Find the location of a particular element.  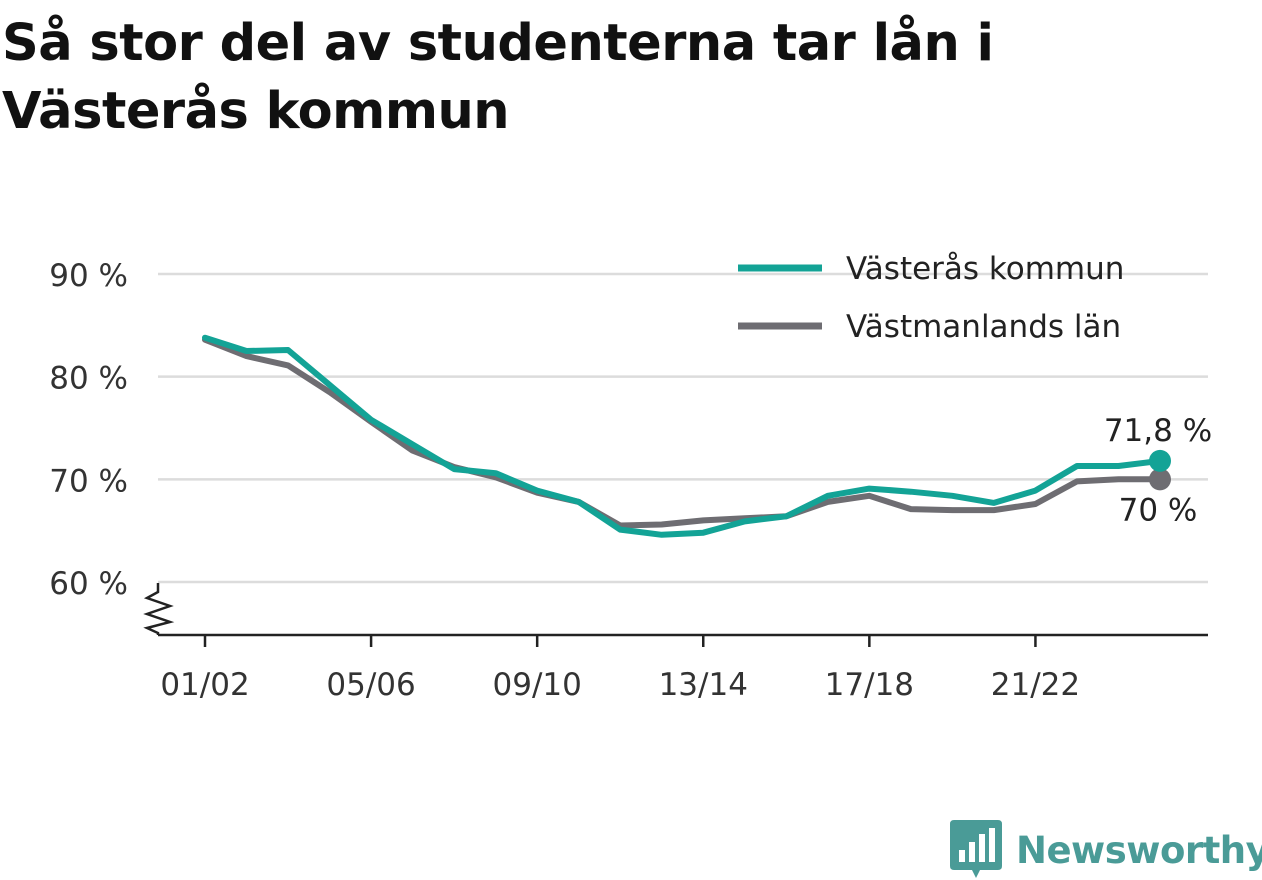

x-tick-label: 21/22 is located at coordinates (1035, 685).